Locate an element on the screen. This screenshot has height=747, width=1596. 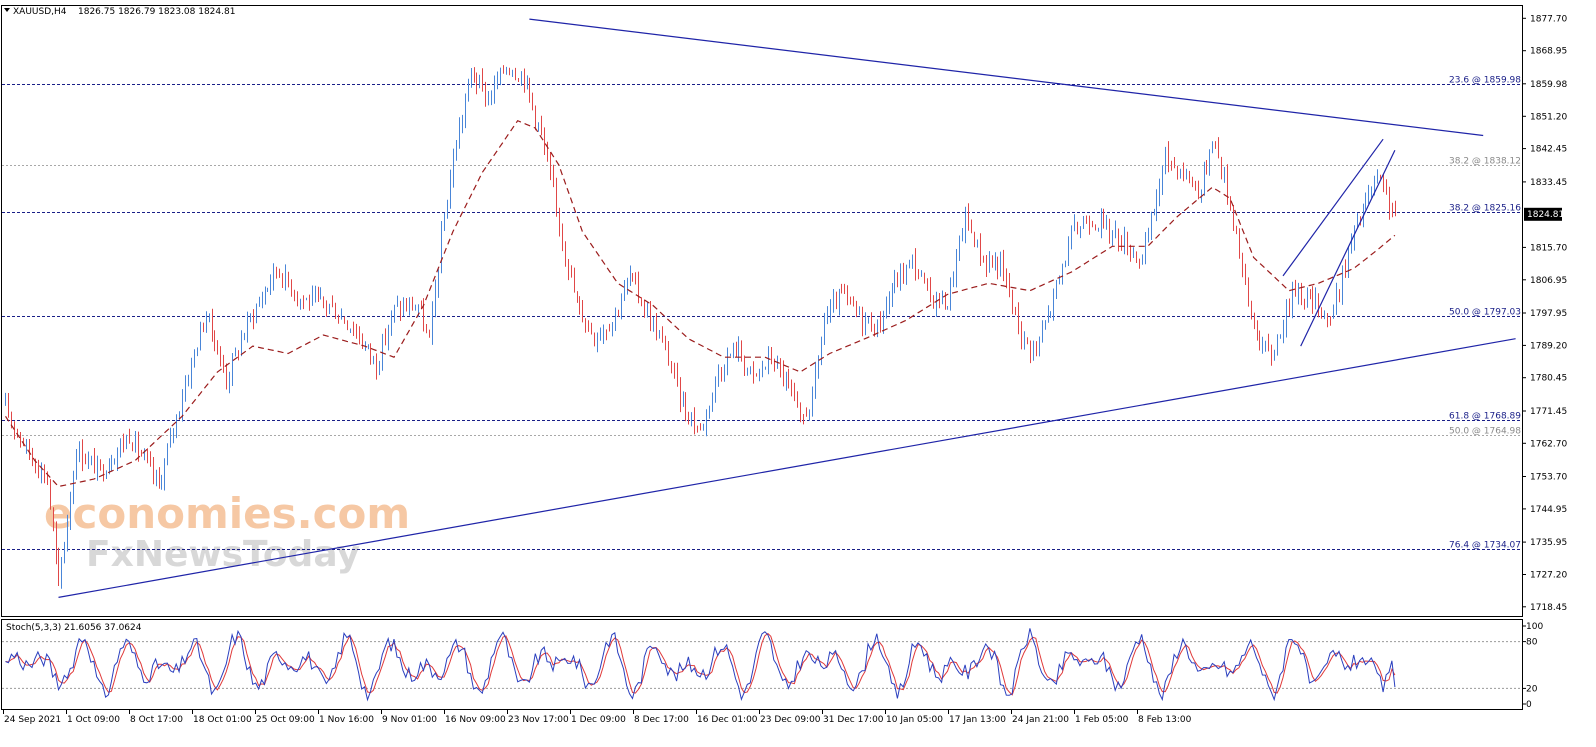
stochastic-main-line is located at coordinates (700, 665).